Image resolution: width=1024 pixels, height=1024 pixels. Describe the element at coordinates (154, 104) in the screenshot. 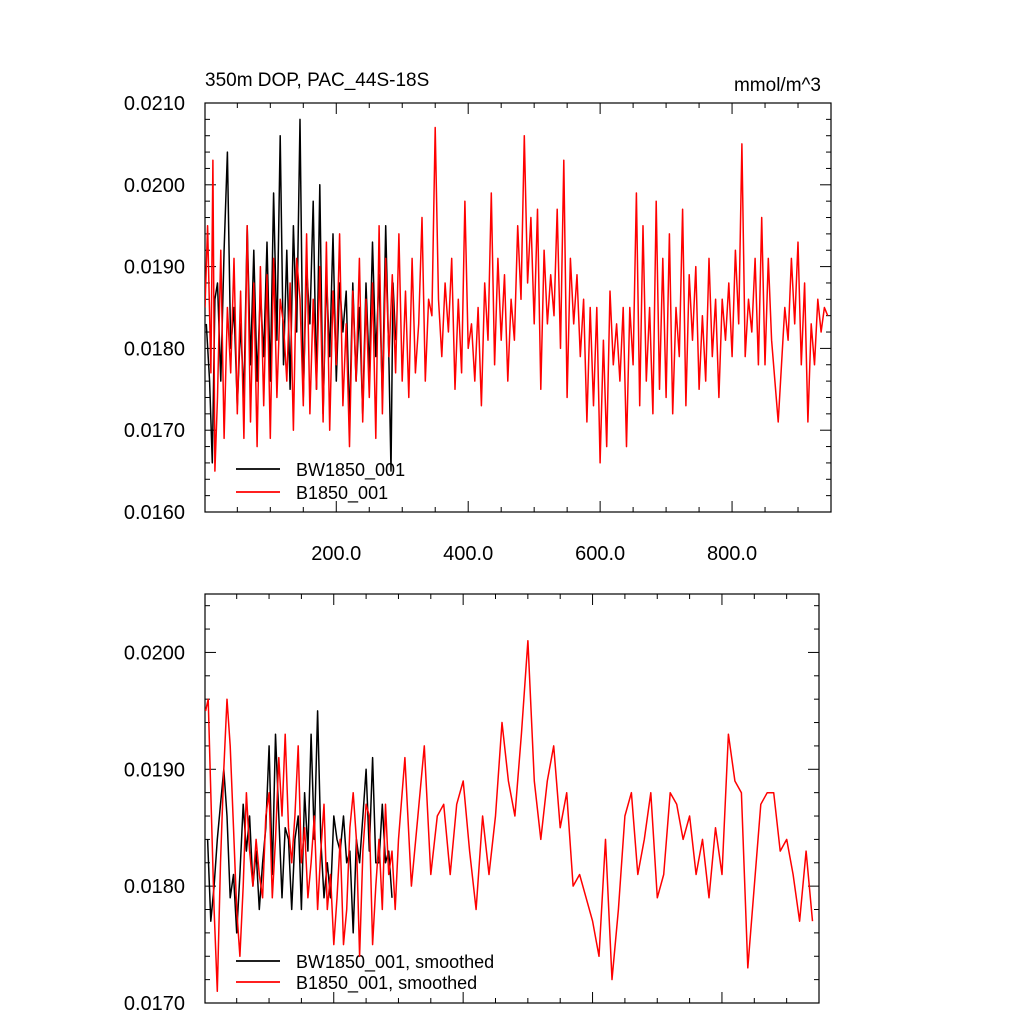

I see `y-tick-label: 0.0210` at that location.